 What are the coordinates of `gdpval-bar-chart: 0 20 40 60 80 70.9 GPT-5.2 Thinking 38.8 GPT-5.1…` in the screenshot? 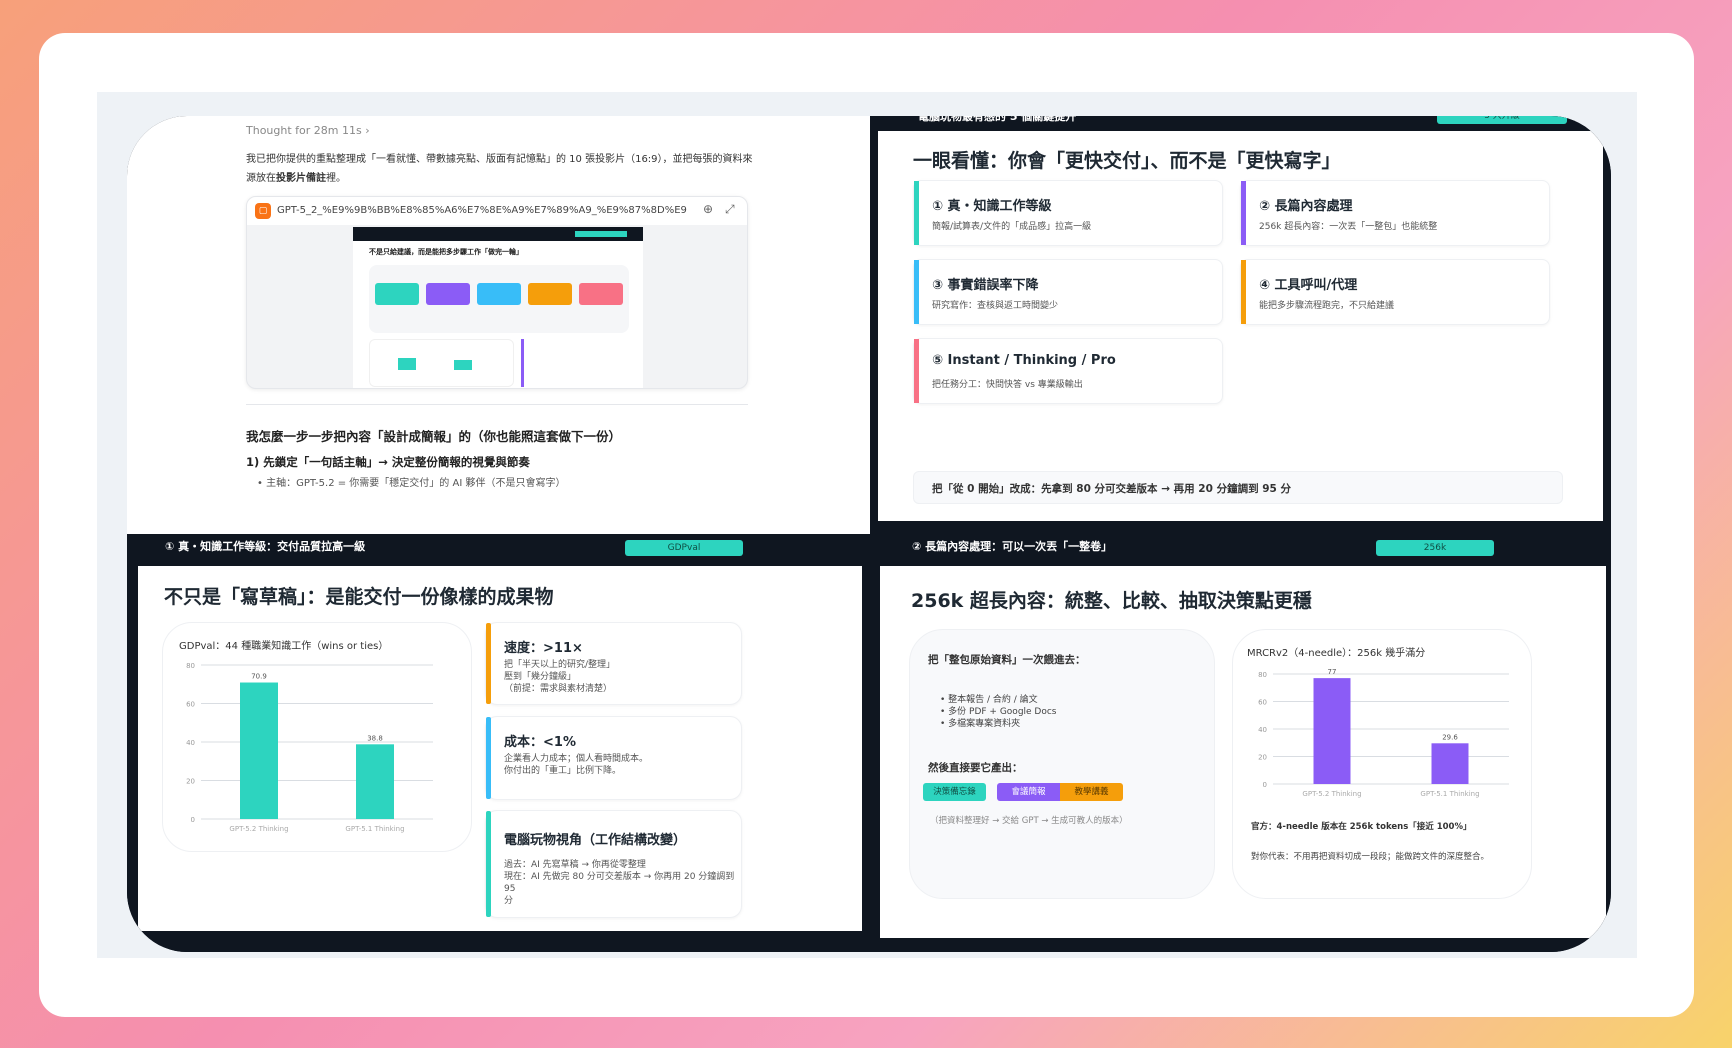 It's located at (309, 747).